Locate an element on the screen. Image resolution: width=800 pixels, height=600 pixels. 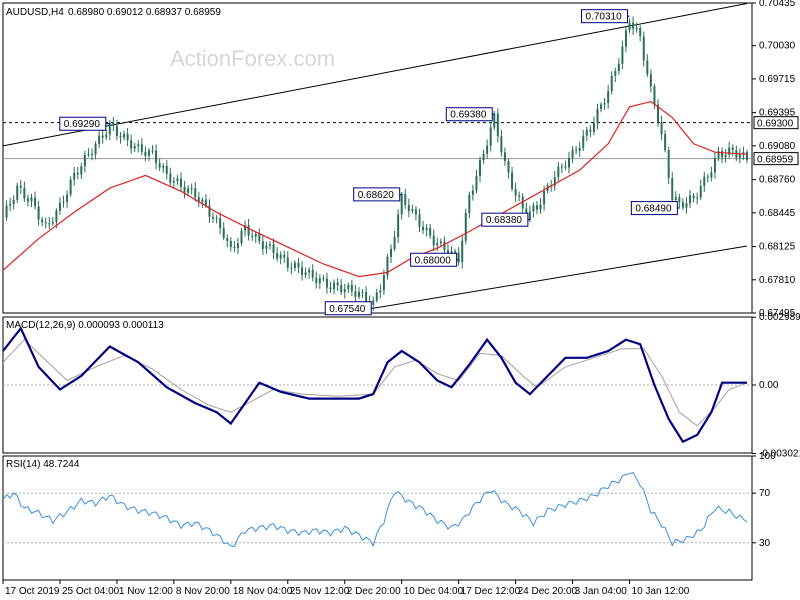
price-label: 0.68490 is located at coordinates (653, 209).